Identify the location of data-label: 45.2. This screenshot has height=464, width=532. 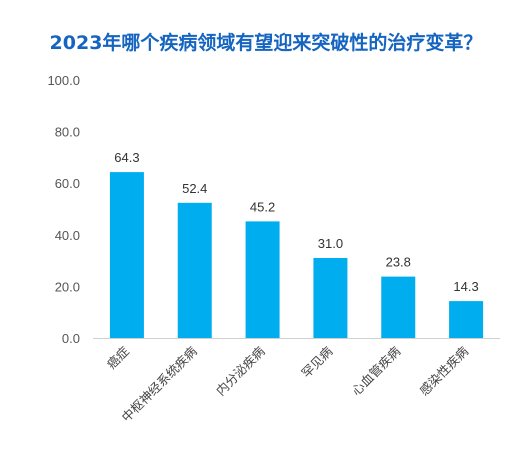
(262, 206).